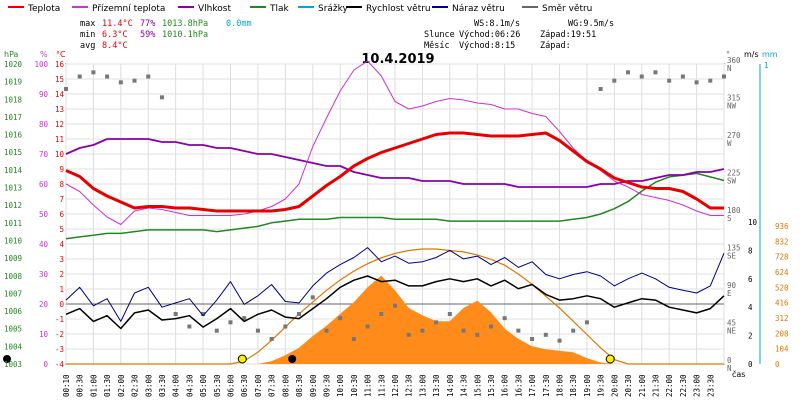  What do you see at coordinates (11, 54) in the screenshot?
I see `axis-hpa-label: hPa` at bounding box center [11, 54].